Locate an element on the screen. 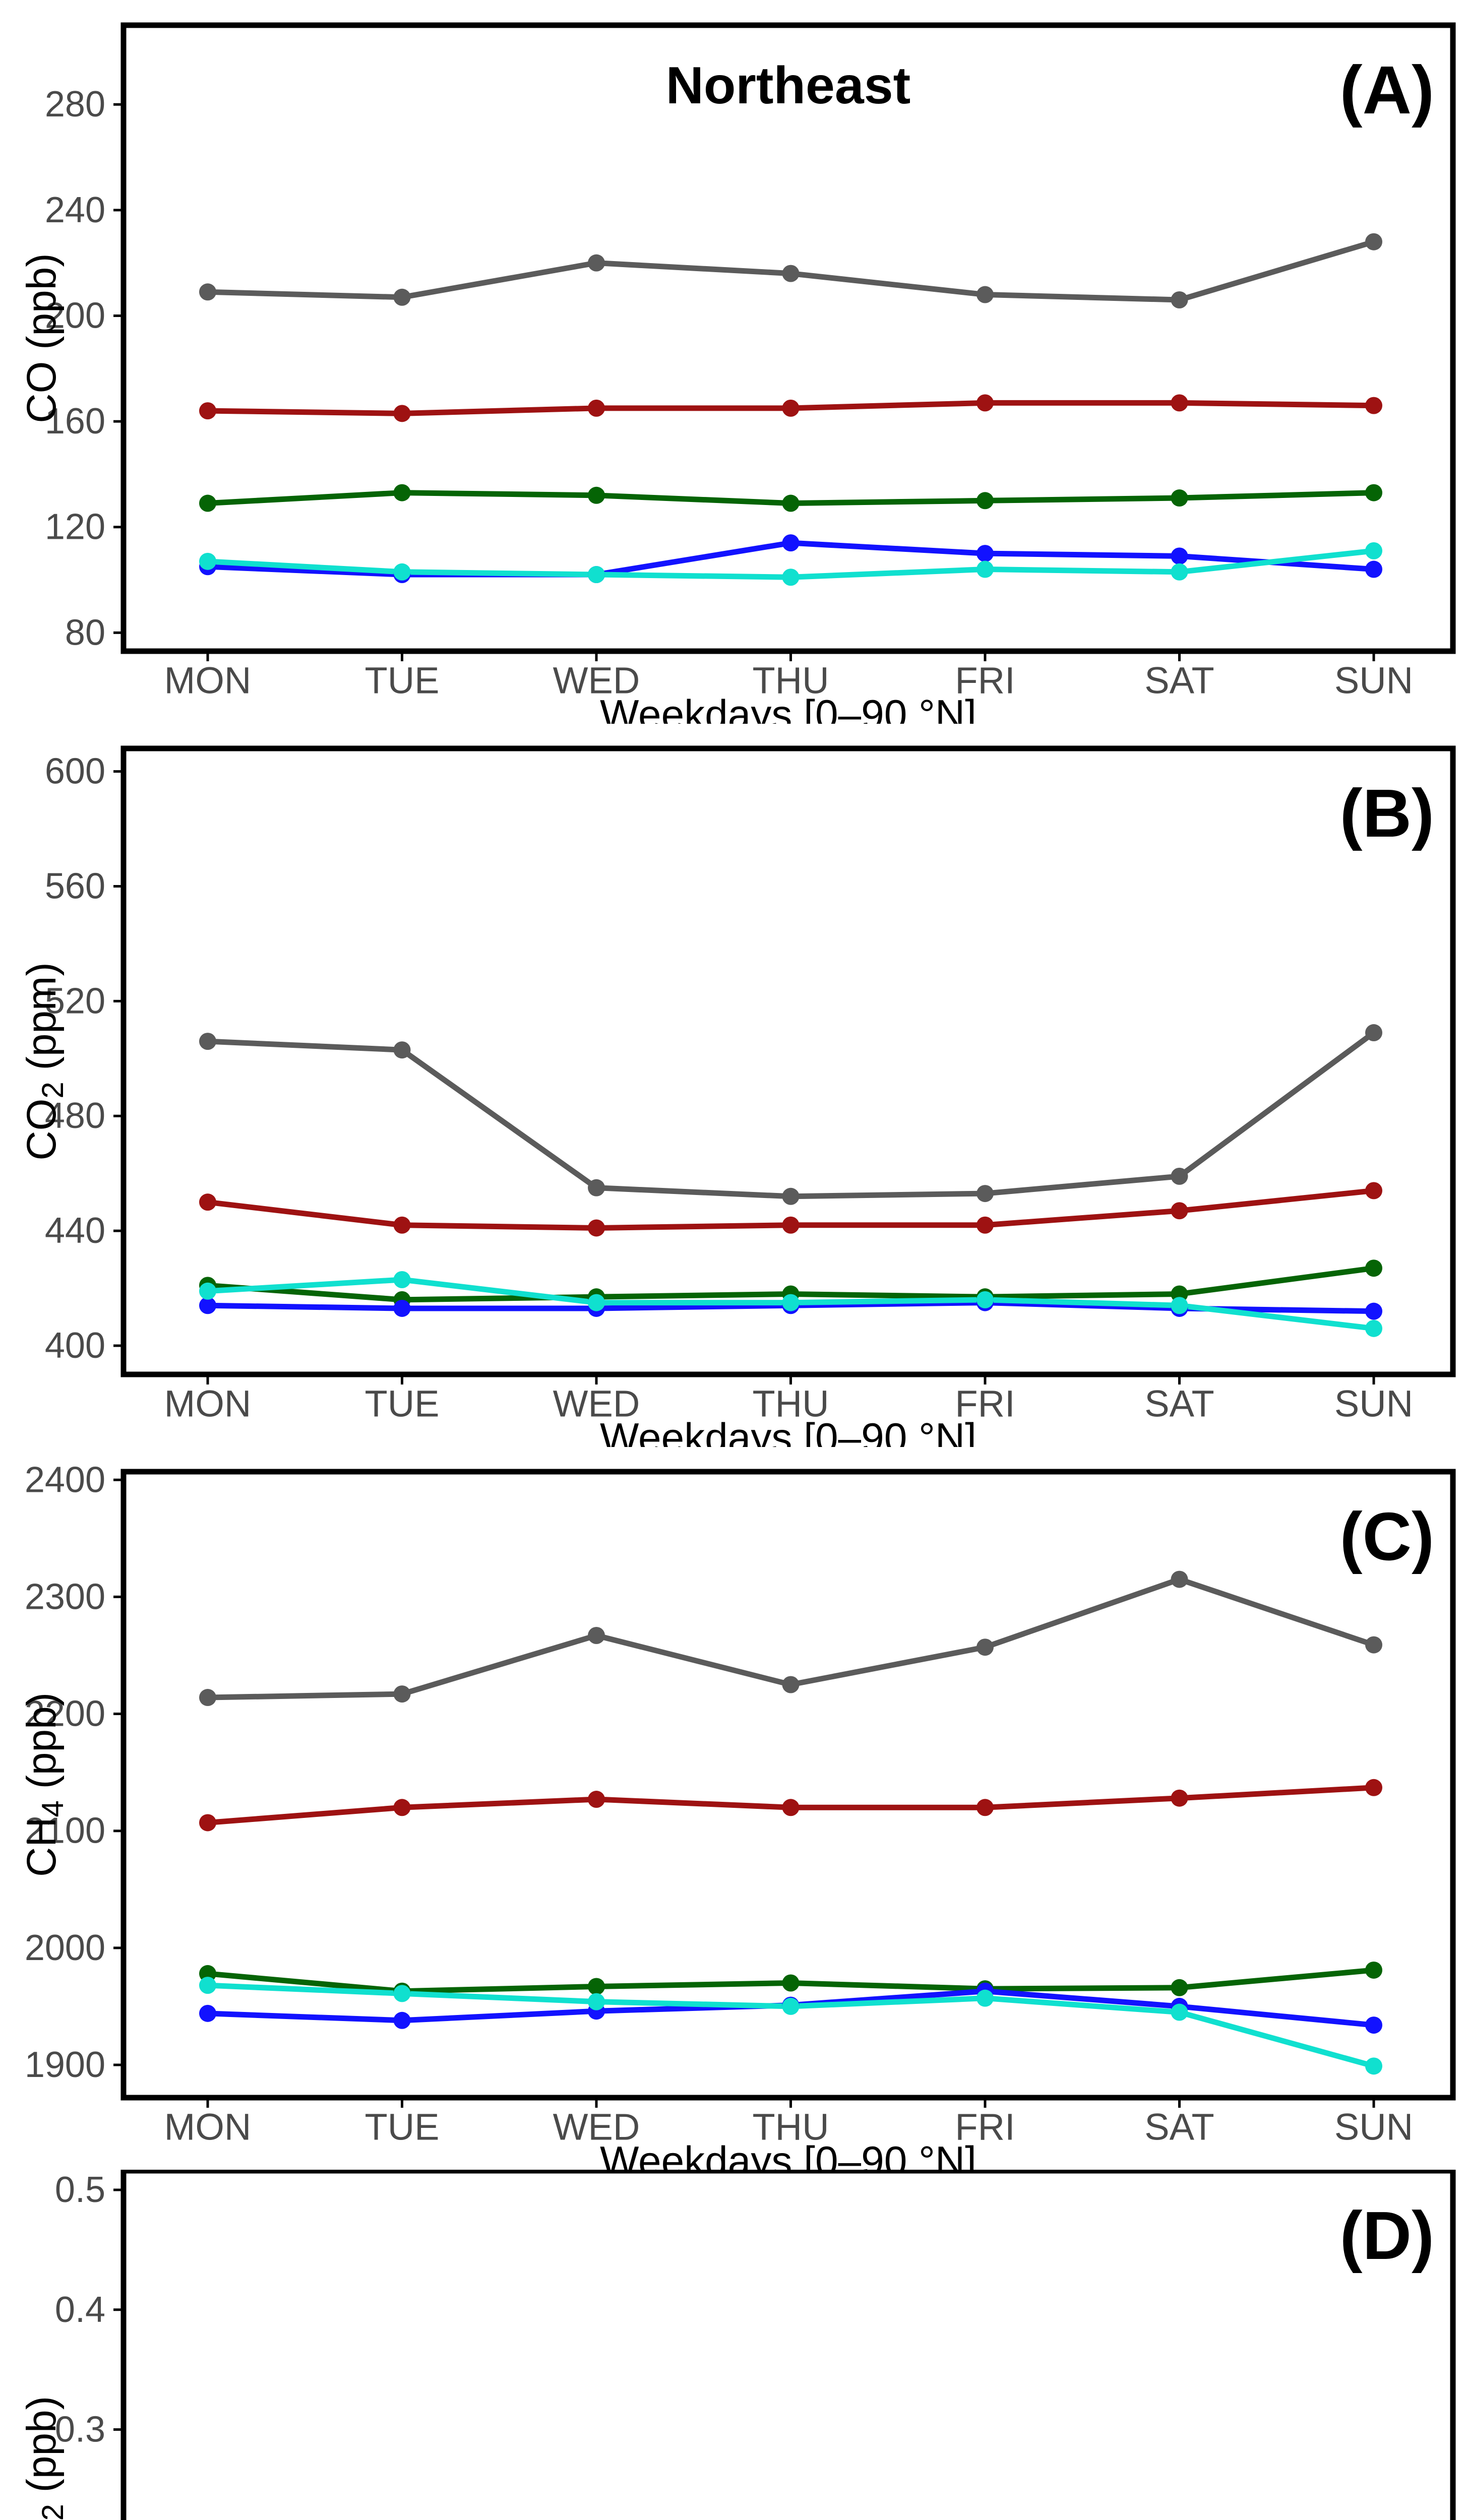  data-point-gray-wed is located at coordinates (596, 1187).